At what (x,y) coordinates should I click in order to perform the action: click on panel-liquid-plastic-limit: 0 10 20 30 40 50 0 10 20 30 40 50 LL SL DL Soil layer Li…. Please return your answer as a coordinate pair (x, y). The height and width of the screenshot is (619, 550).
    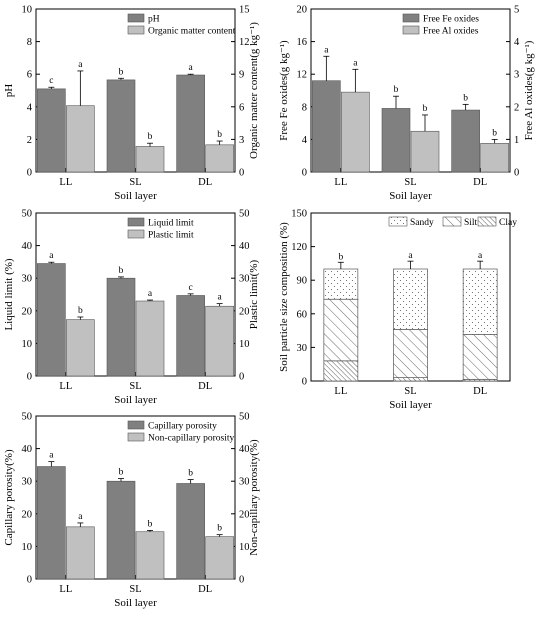
    Looking at the image, I should click on (131, 308).